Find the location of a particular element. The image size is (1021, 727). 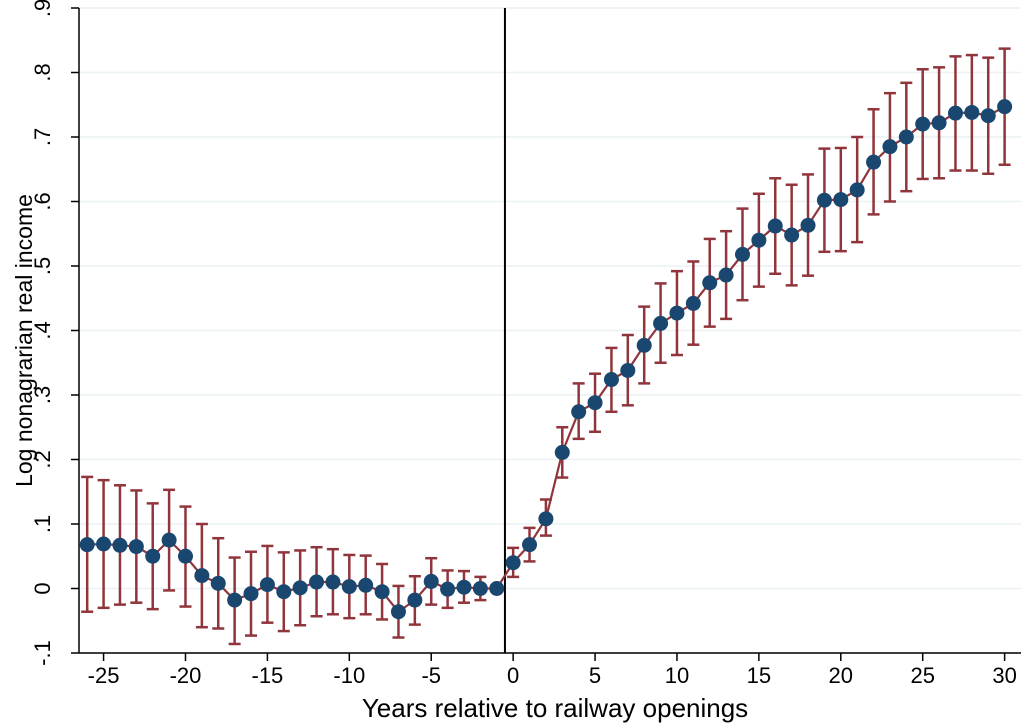

y-tick-label-8: .7 is located at coordinates (42, 137).